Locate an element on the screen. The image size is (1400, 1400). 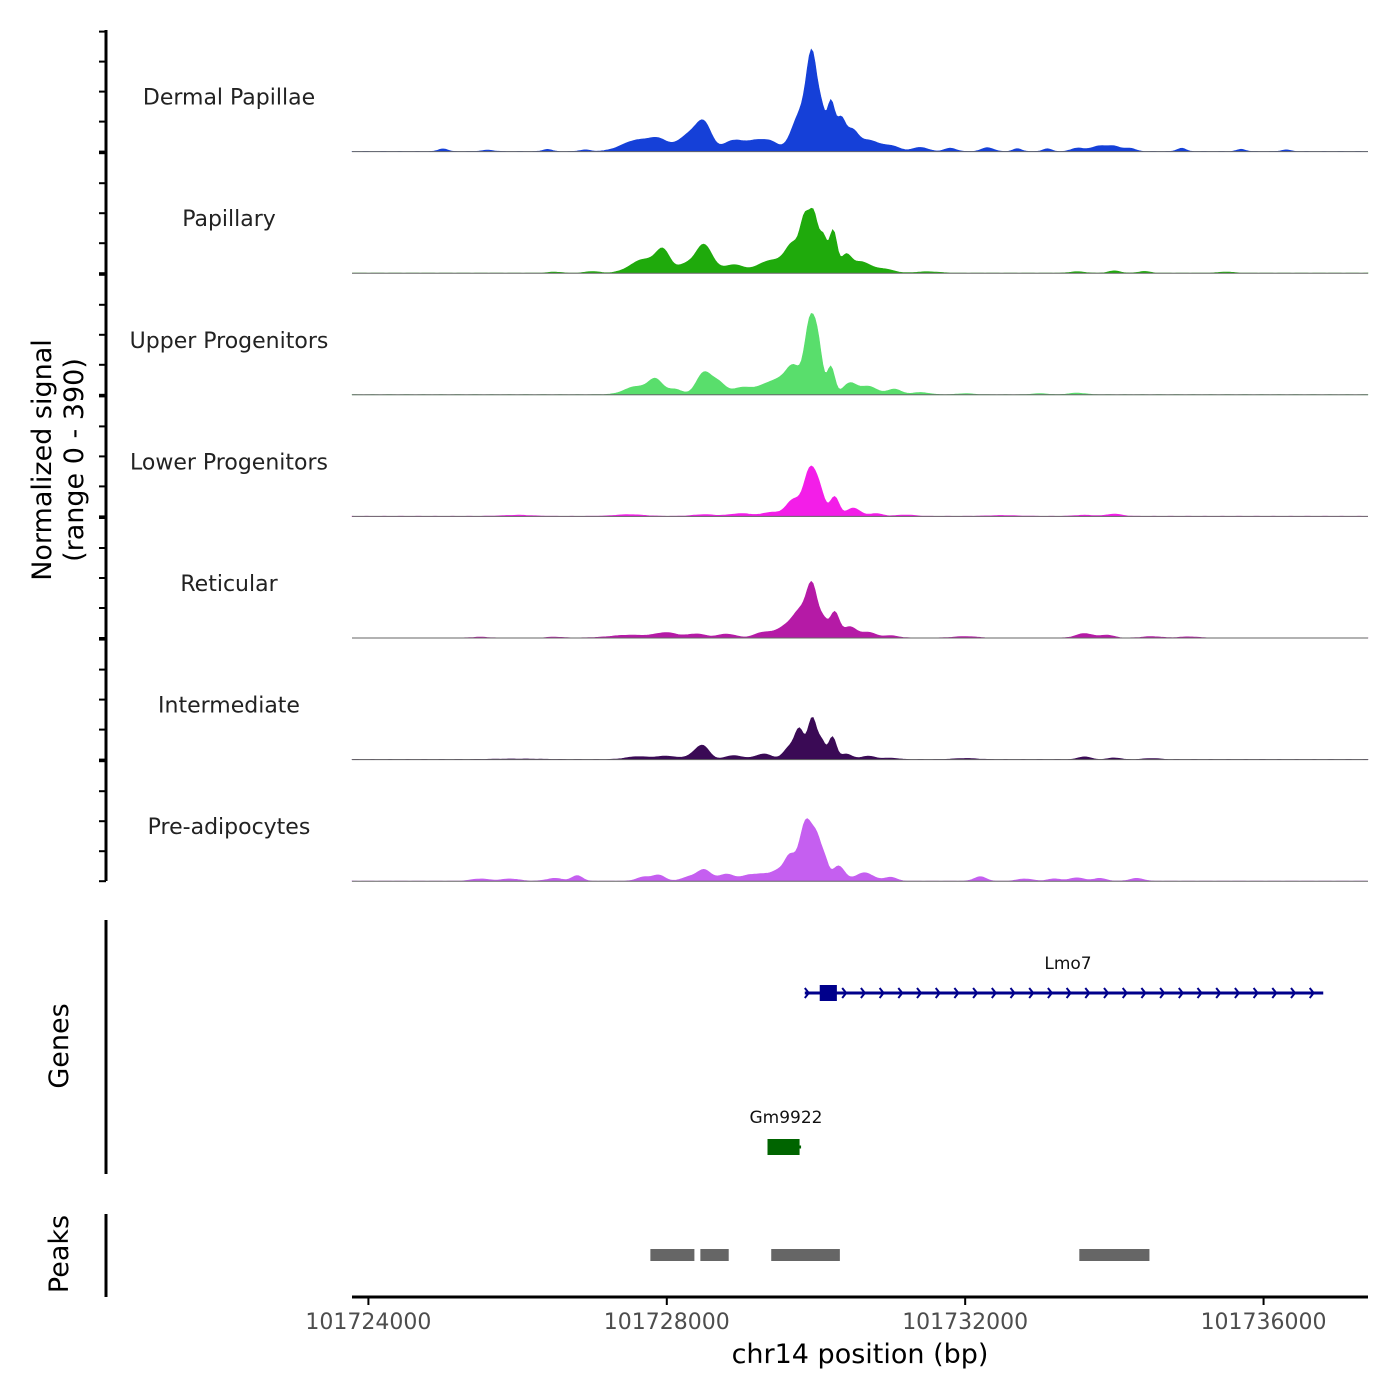
x-axis: 101724000 101728000 101732000 101736000 is located at coordinates (836, 1315).